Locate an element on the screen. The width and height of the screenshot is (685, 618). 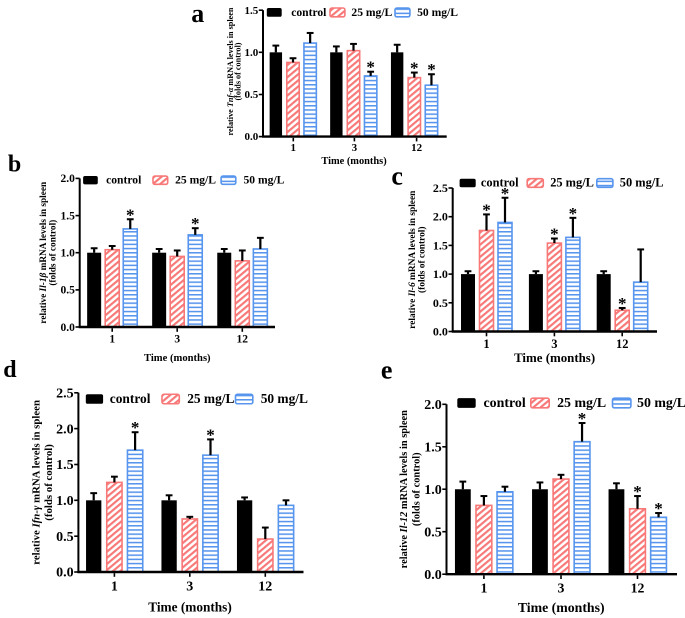
svg-text:relative Il-12 mRNA levels in: relative Il-12 mRNA levels in spleen is located at coordinates (404, 489).